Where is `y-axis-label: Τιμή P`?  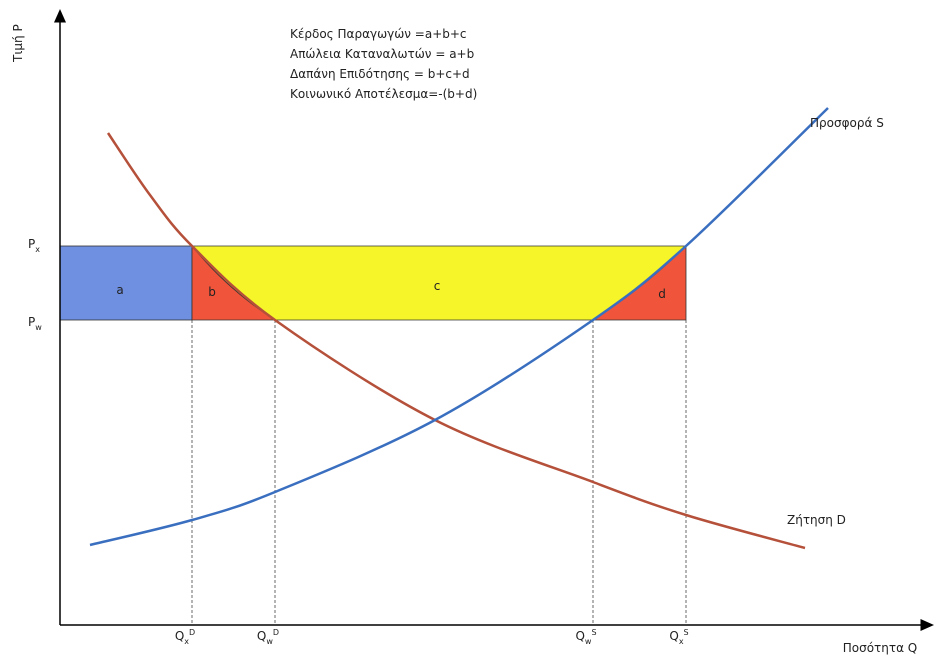
y-axis-label: Τιμή P is located at coordinates (18, 43).